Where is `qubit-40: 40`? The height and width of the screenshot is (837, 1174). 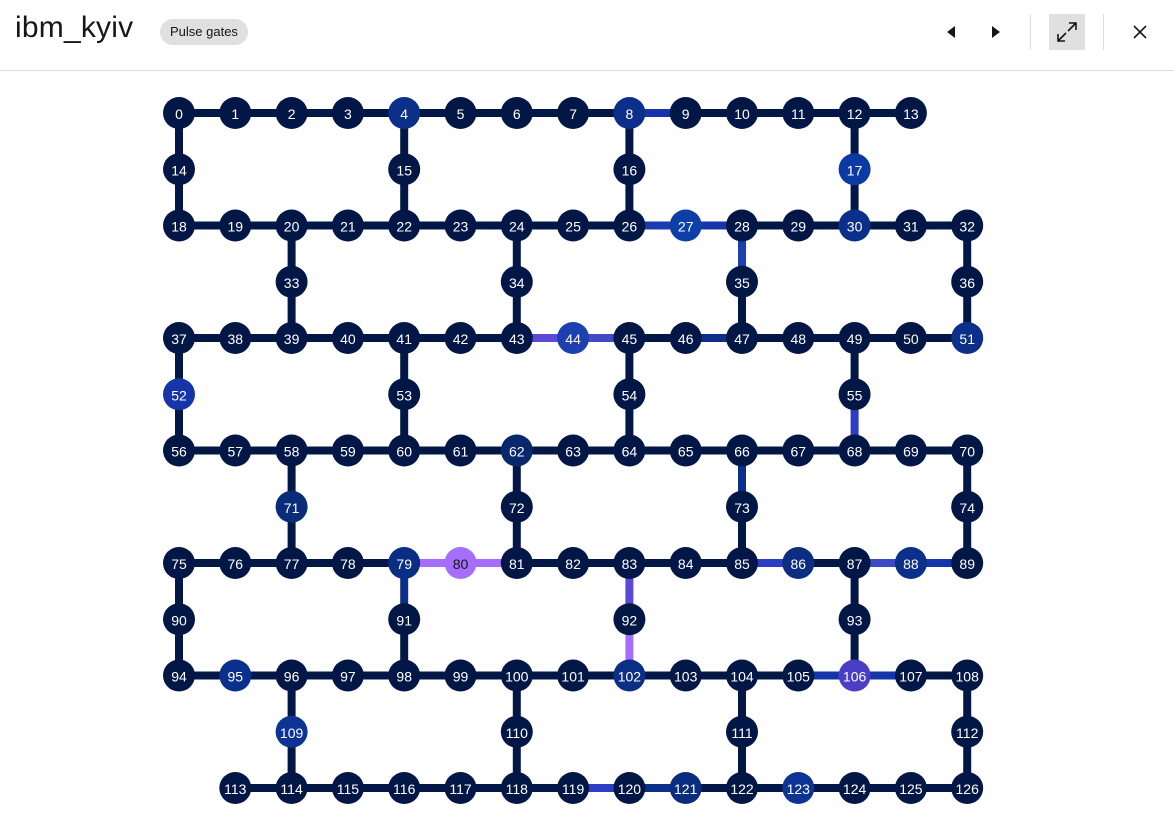 qubit-40: 40 is located at coordinates (347, 338).